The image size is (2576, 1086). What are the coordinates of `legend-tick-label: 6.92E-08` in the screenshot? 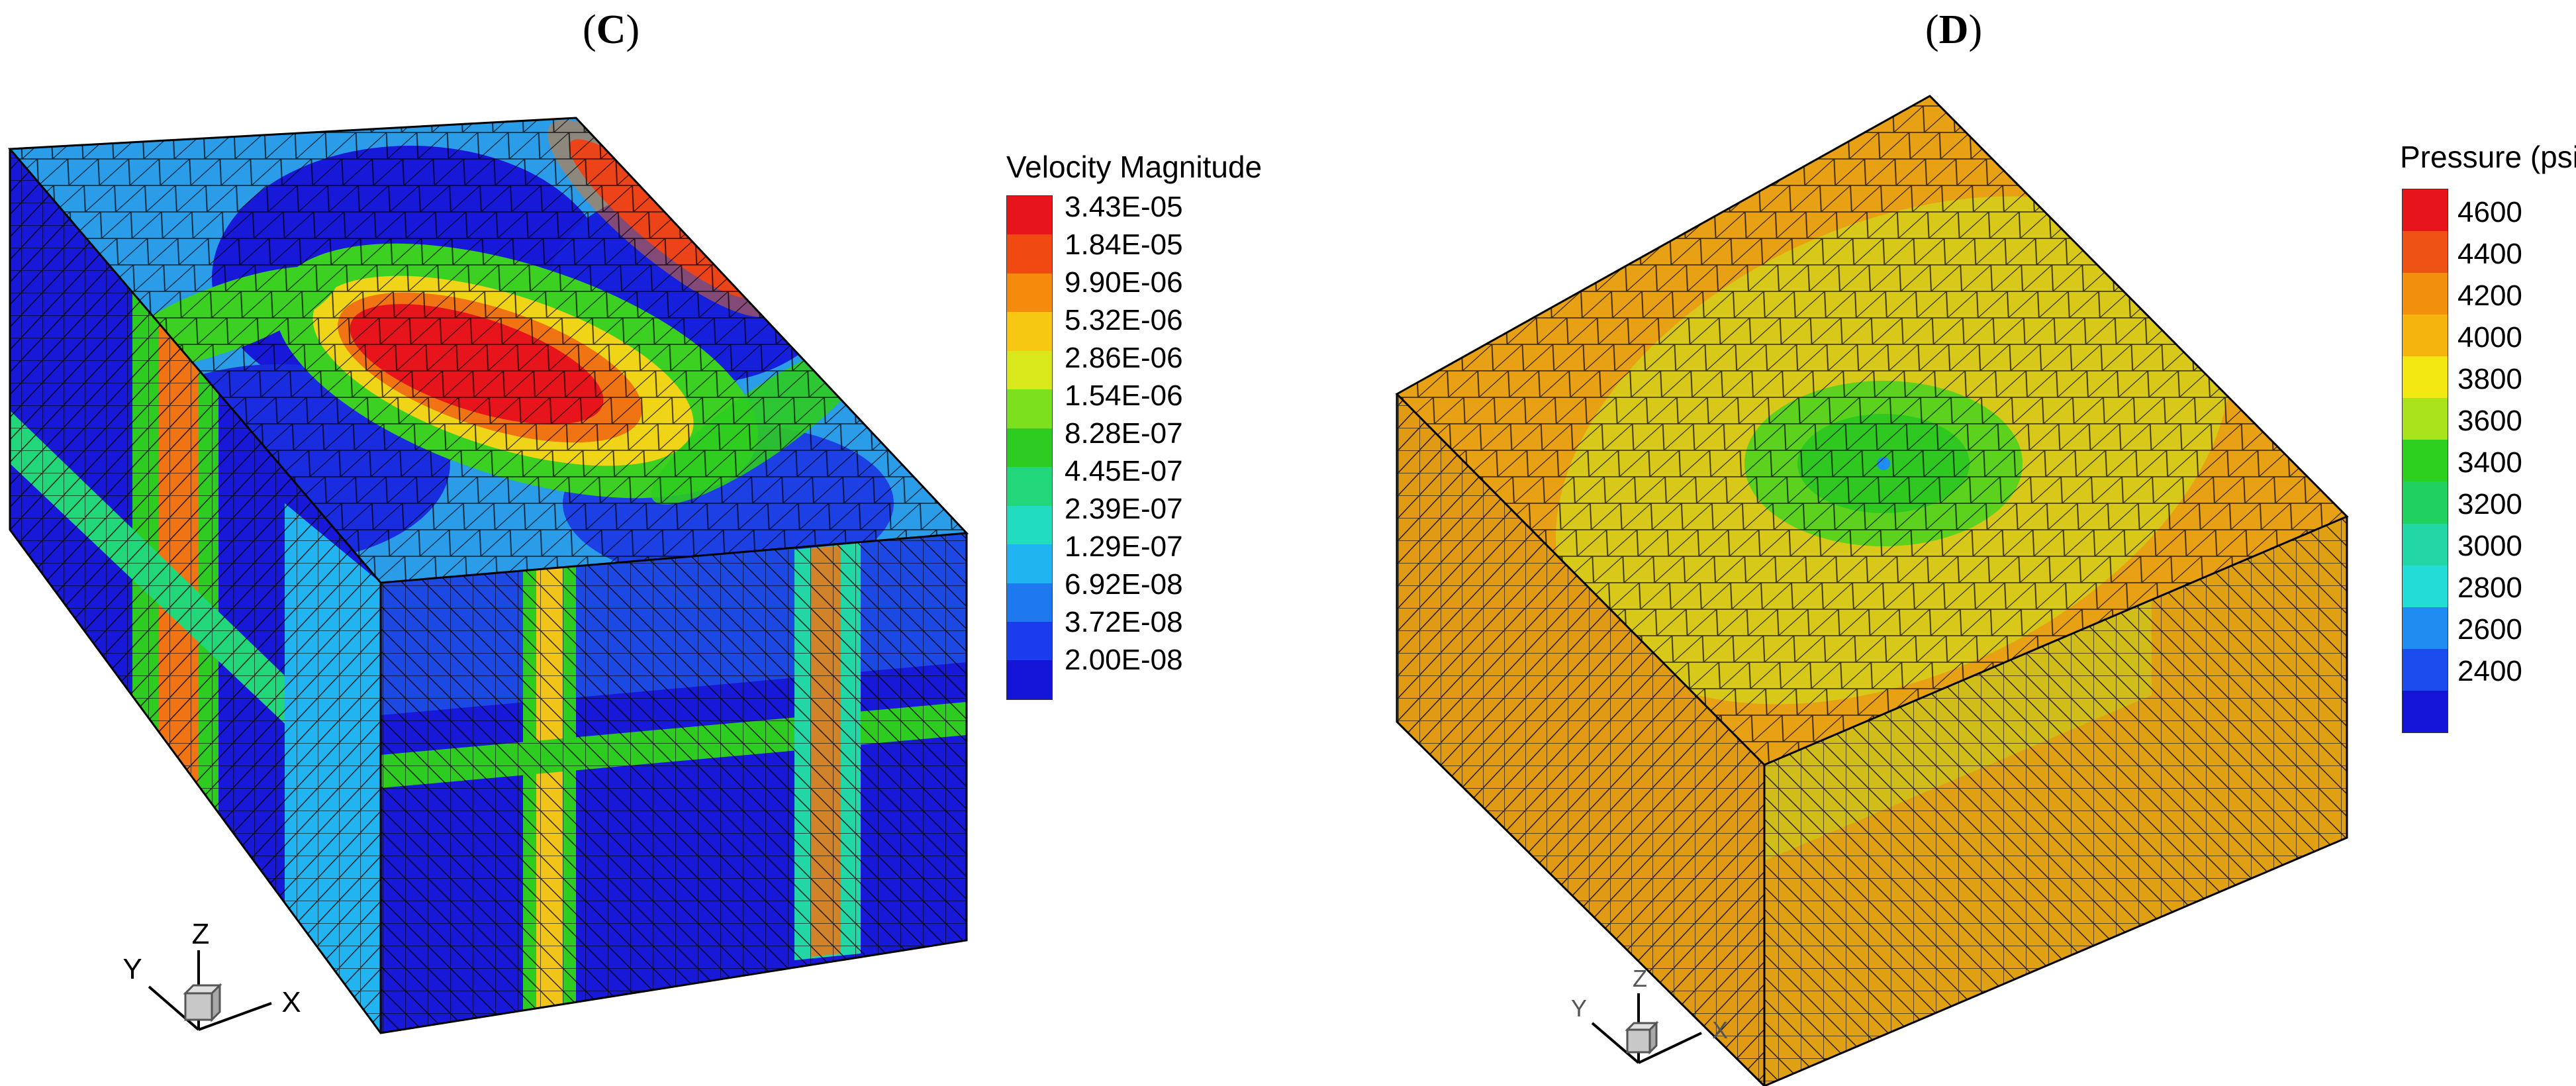 It's located at (1124, 584).